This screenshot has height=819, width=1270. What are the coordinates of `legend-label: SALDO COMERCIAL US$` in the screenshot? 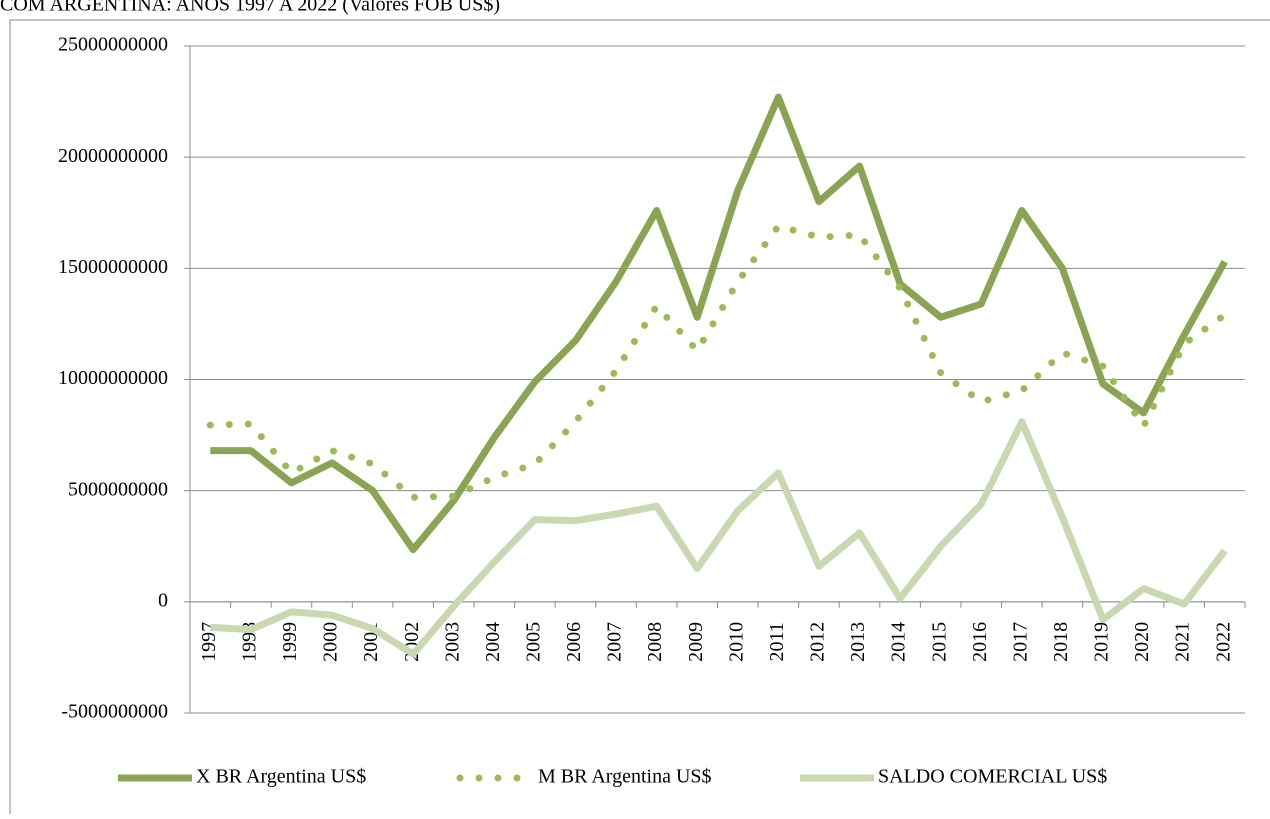 It's located at (992, 777).